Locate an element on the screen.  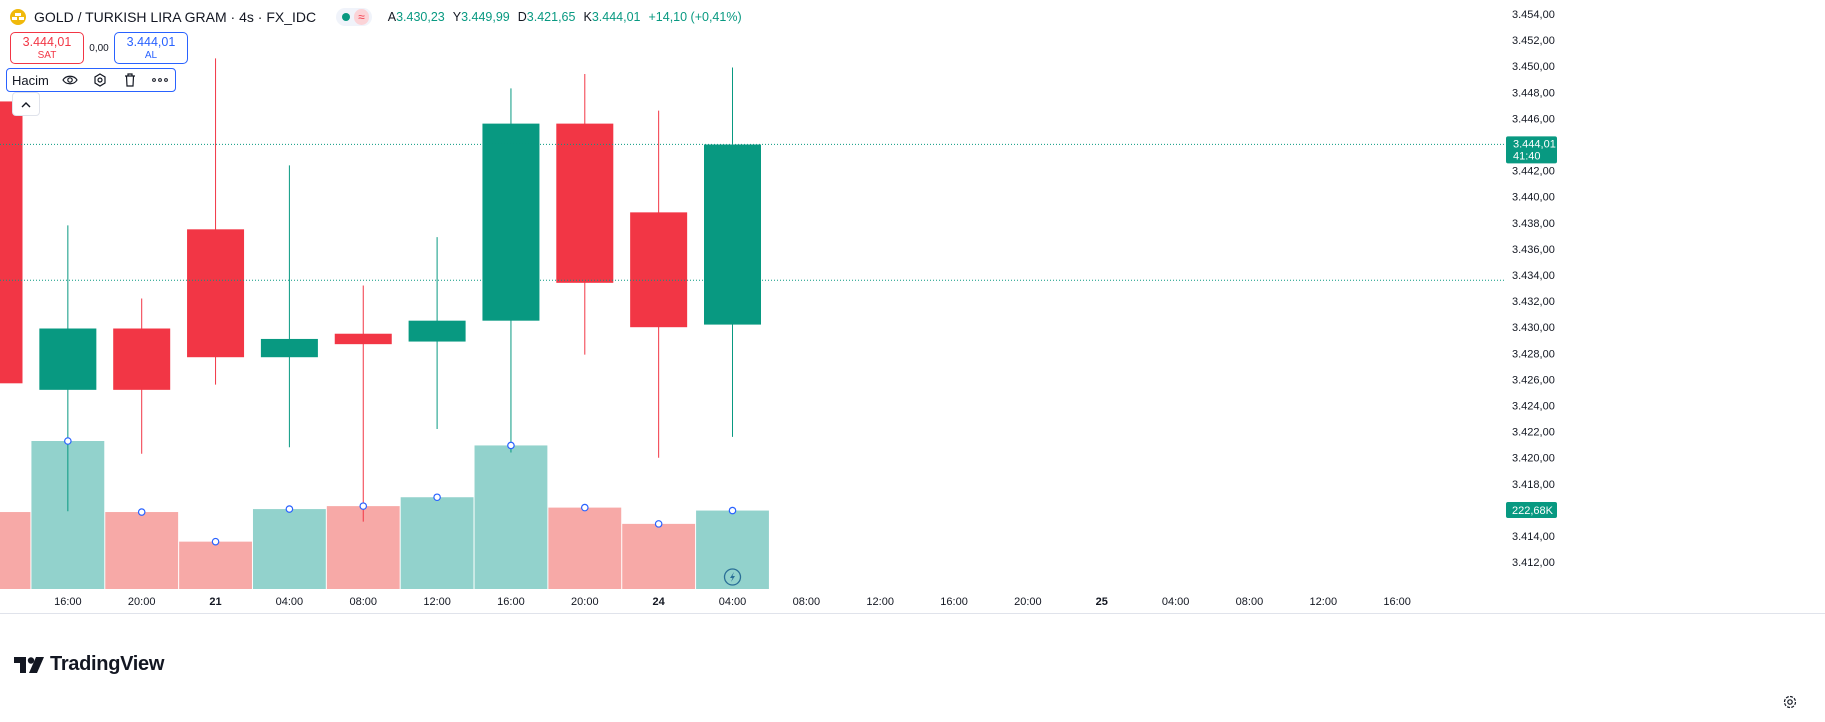
open-value: 3.430,23 is located at coordinates (420, 17).